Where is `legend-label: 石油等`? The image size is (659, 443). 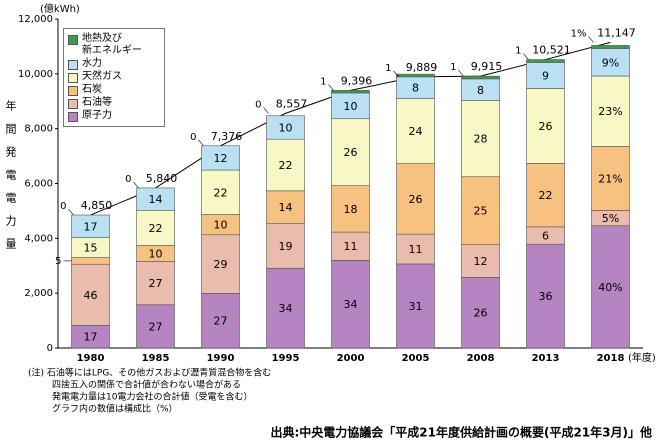
legend-label: 石油等 is located at coordinates (97, 102).